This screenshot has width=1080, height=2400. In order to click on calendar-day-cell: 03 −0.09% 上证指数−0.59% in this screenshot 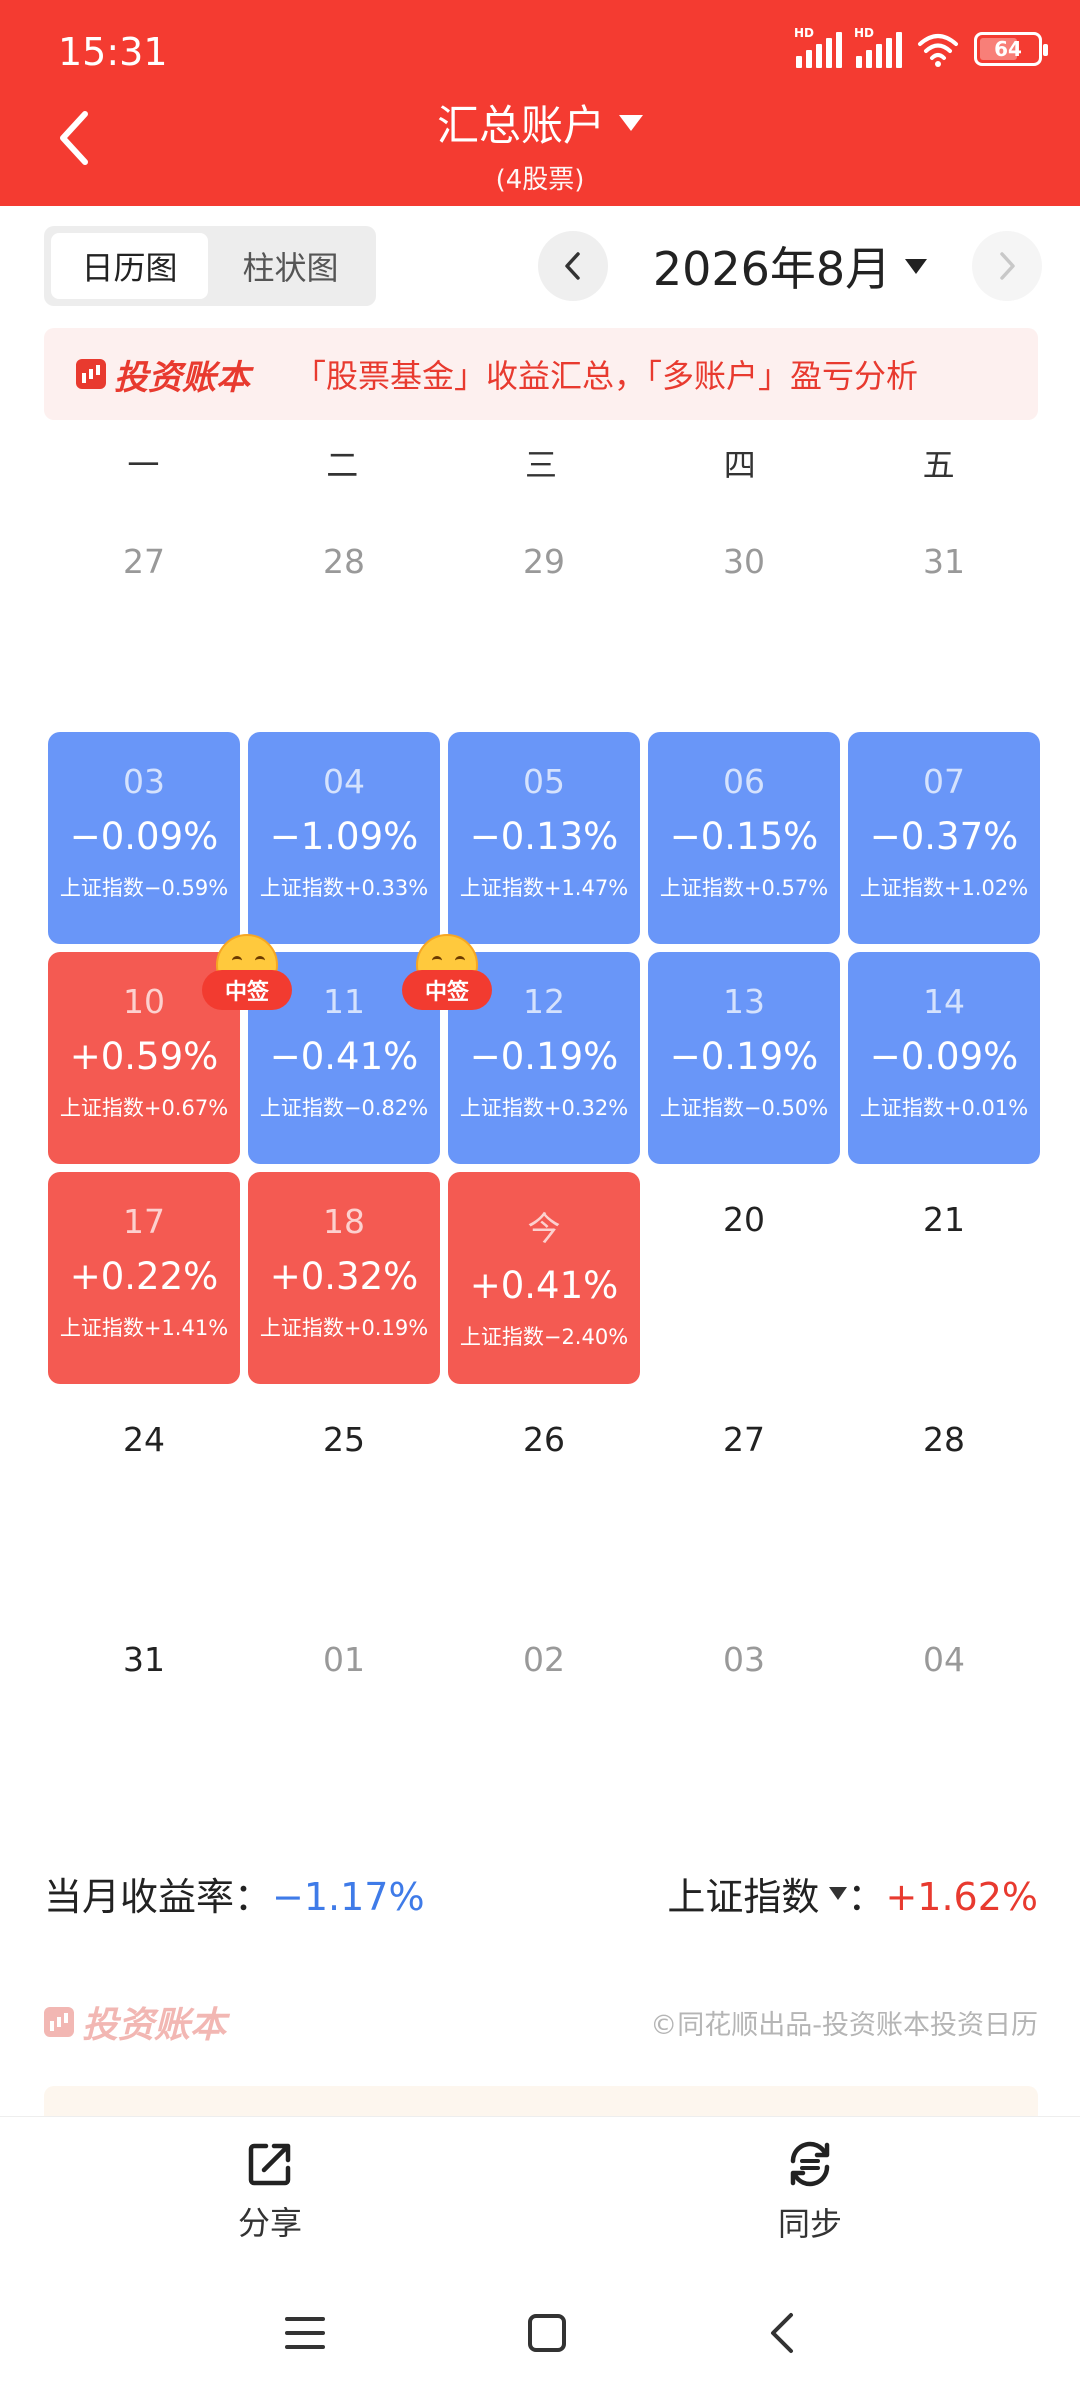, I will do `click(144, 838)`.